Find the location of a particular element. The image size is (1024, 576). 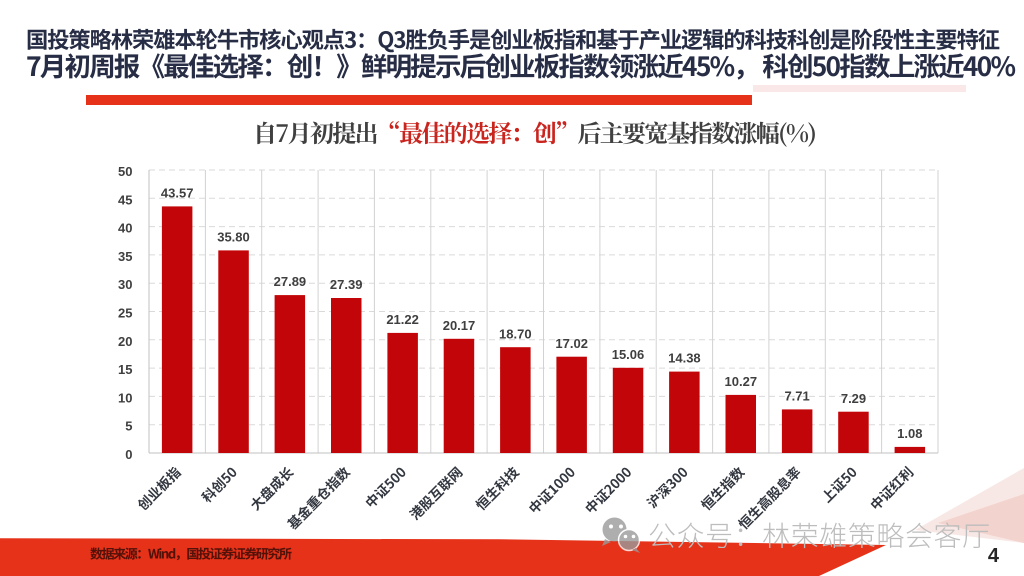

svg-text: 35 is located at coordinates (125, 256).